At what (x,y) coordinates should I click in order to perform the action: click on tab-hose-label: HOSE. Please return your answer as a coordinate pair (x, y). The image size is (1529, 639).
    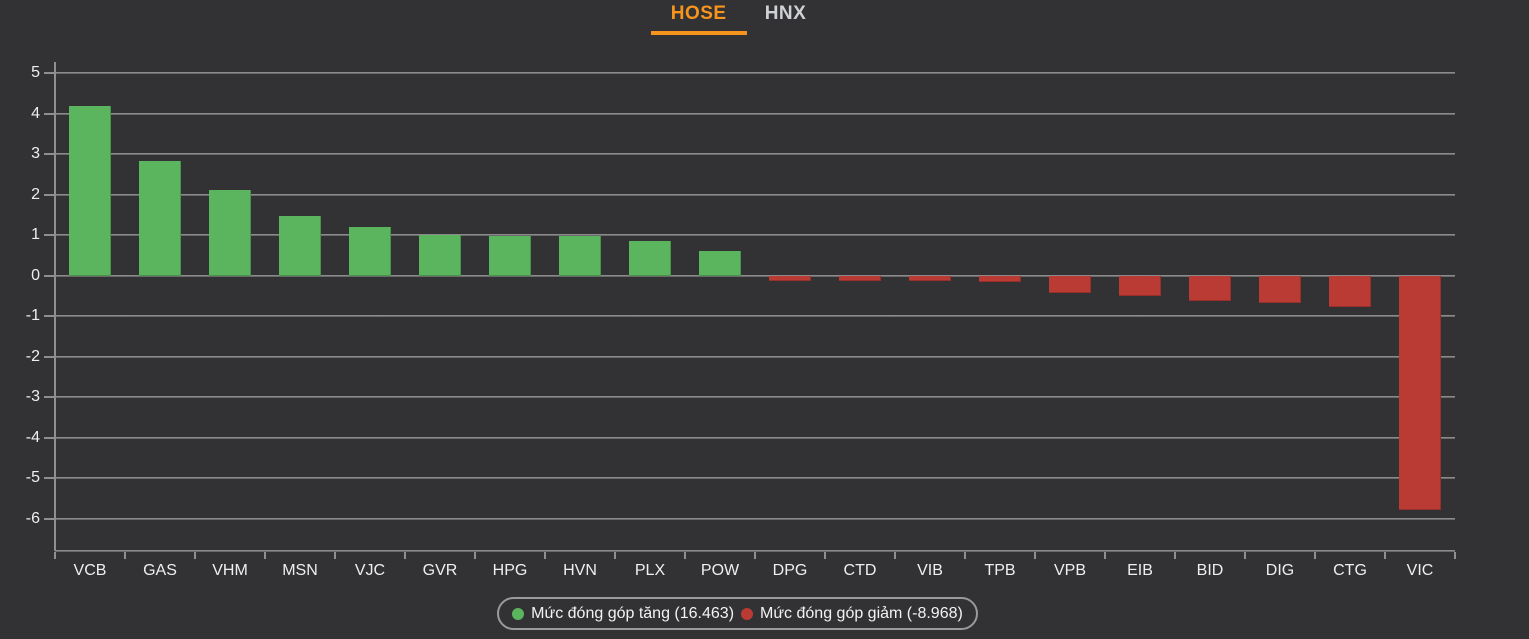
    Looking at the image, I should click on (698, 13).